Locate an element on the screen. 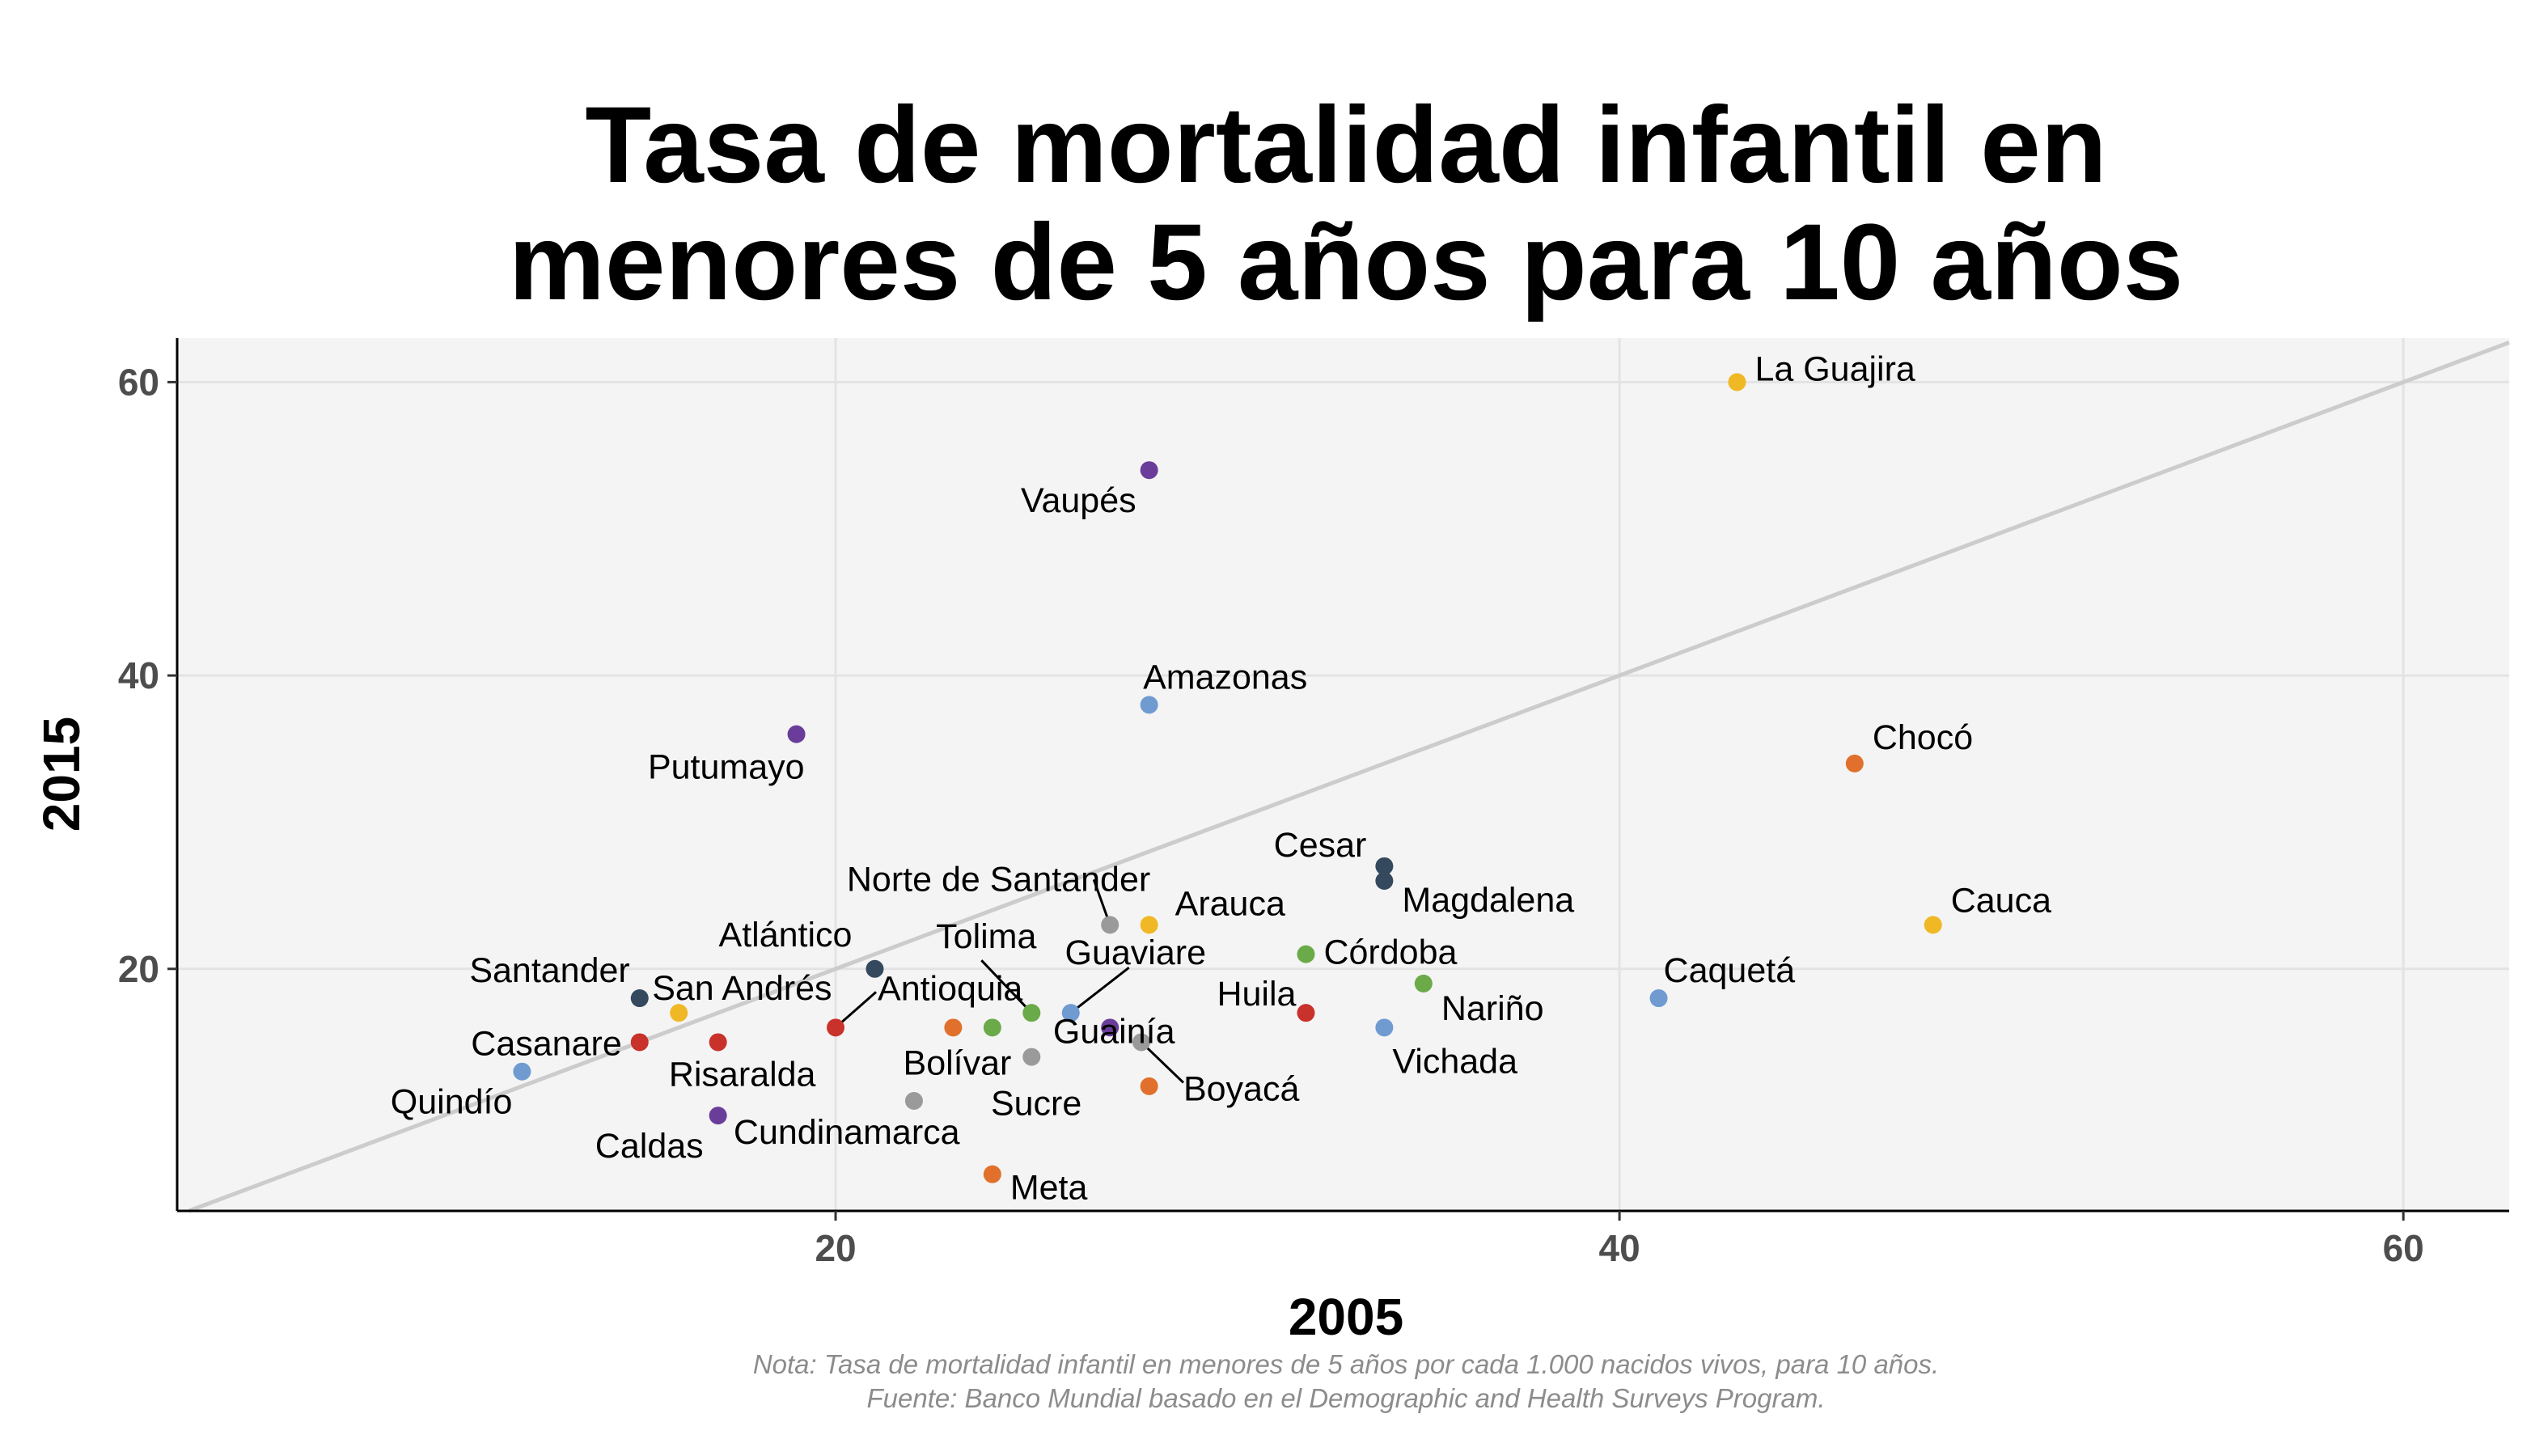 Image resolution: width=2548 pixels, height=1456 pixels. data-point-magdalena is located at coordinates (1384, 880).